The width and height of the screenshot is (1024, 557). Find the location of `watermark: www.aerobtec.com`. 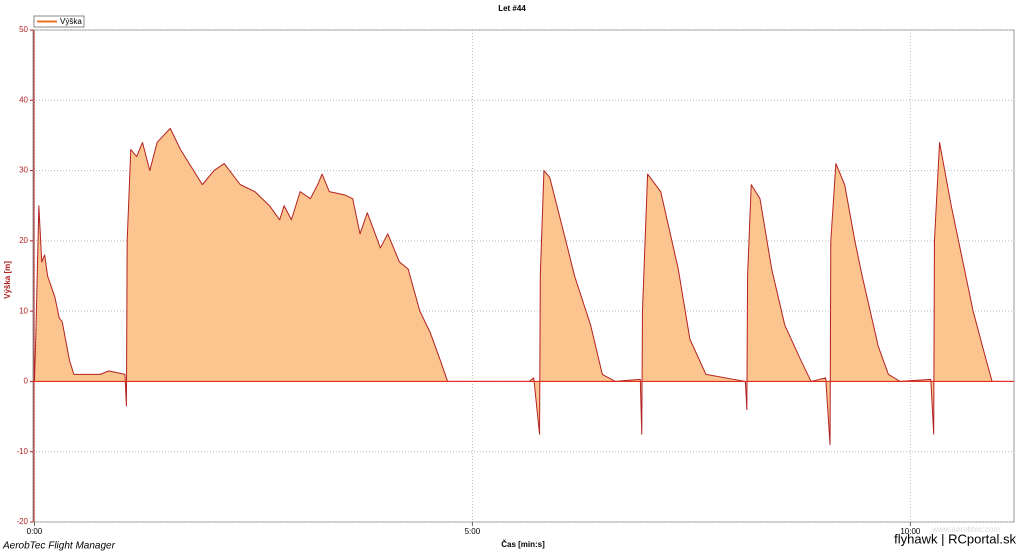

watermark: www.aerobtec.com is located at coordinates (965, 529).